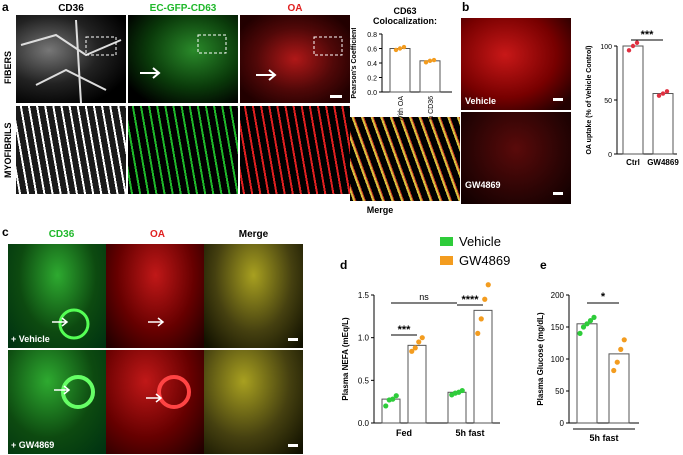  I want to click on sig-label-ns: ns, so click(424, 297).